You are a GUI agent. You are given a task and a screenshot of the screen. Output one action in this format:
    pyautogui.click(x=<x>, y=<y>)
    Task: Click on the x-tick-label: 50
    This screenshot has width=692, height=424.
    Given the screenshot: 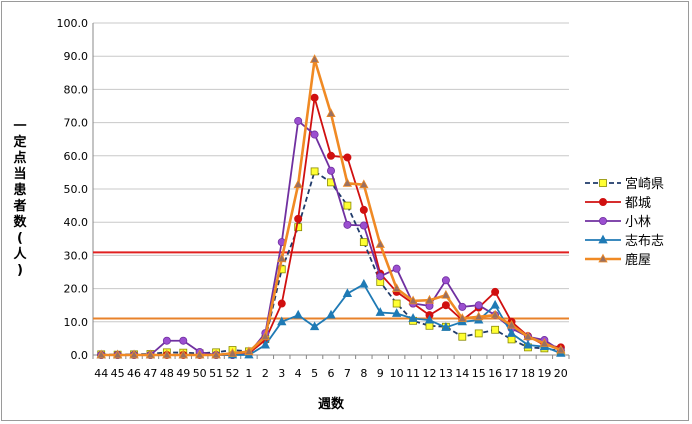 What is the action you would take?
    pyautogui.click(x=200, y=373)
    